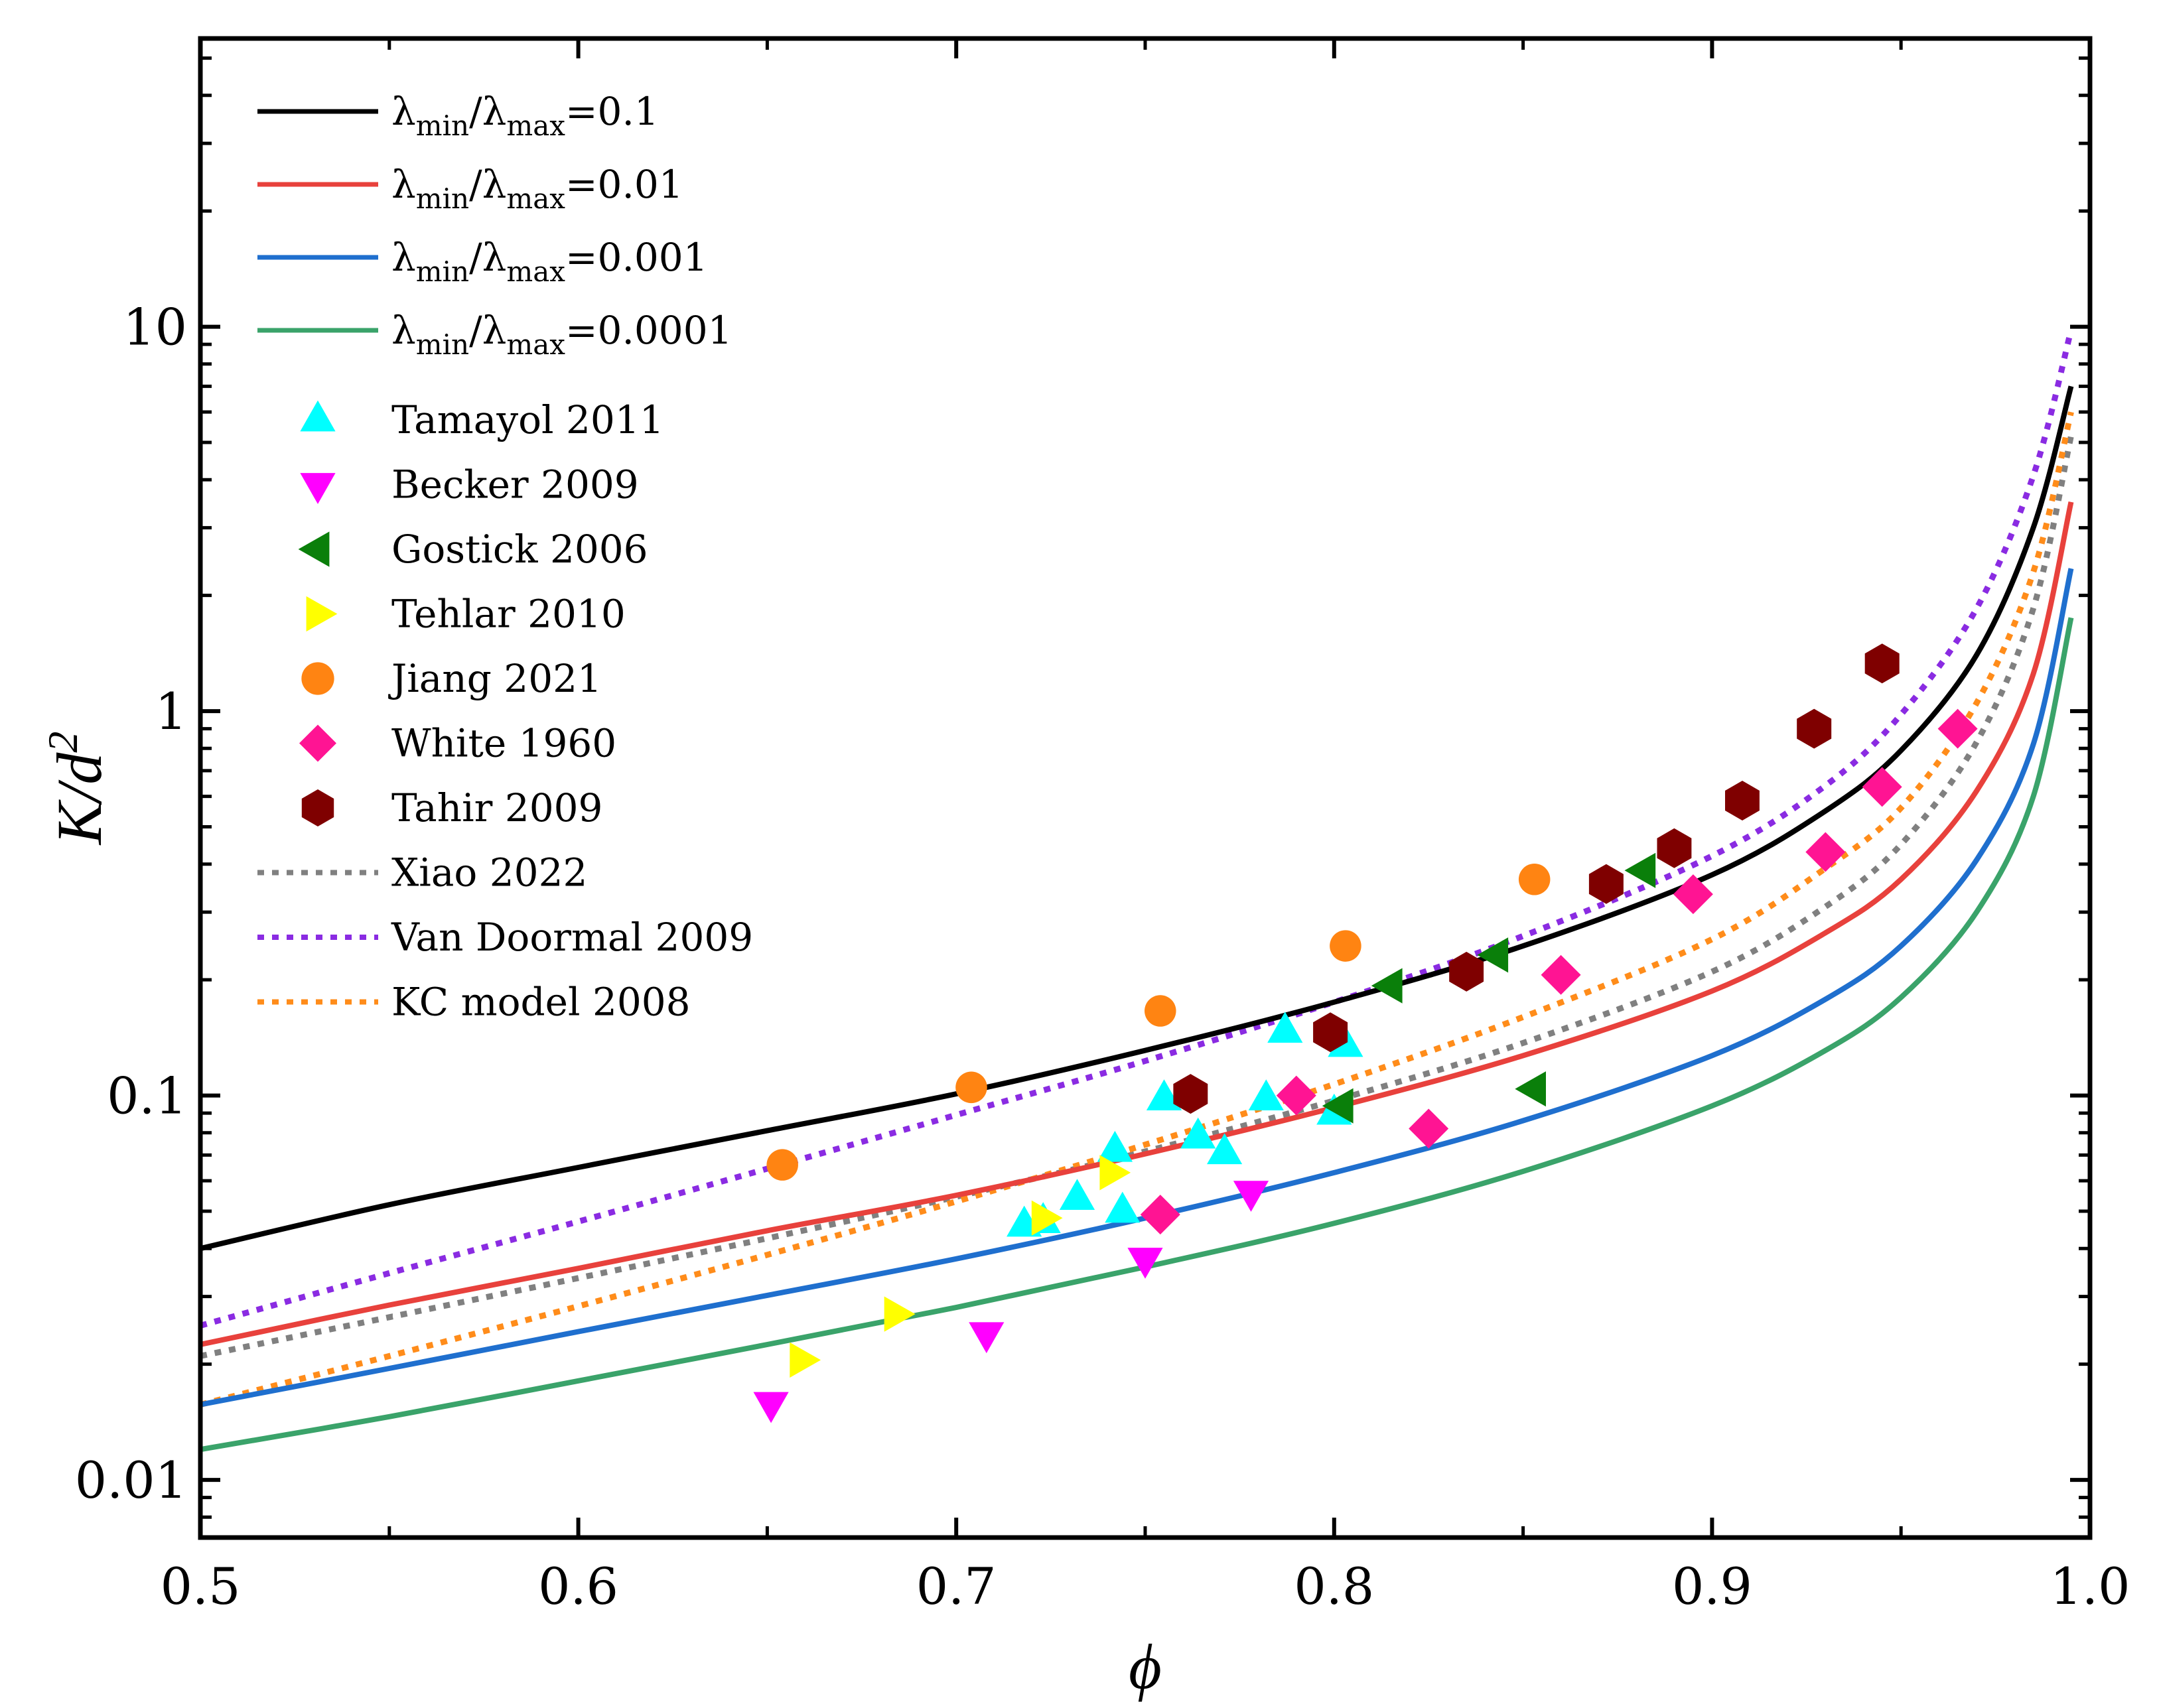 Image resolution: width=2157 pixels, height=1708 pixels. I want to click on x-tick-label: 0.5, so click(201, 1586).